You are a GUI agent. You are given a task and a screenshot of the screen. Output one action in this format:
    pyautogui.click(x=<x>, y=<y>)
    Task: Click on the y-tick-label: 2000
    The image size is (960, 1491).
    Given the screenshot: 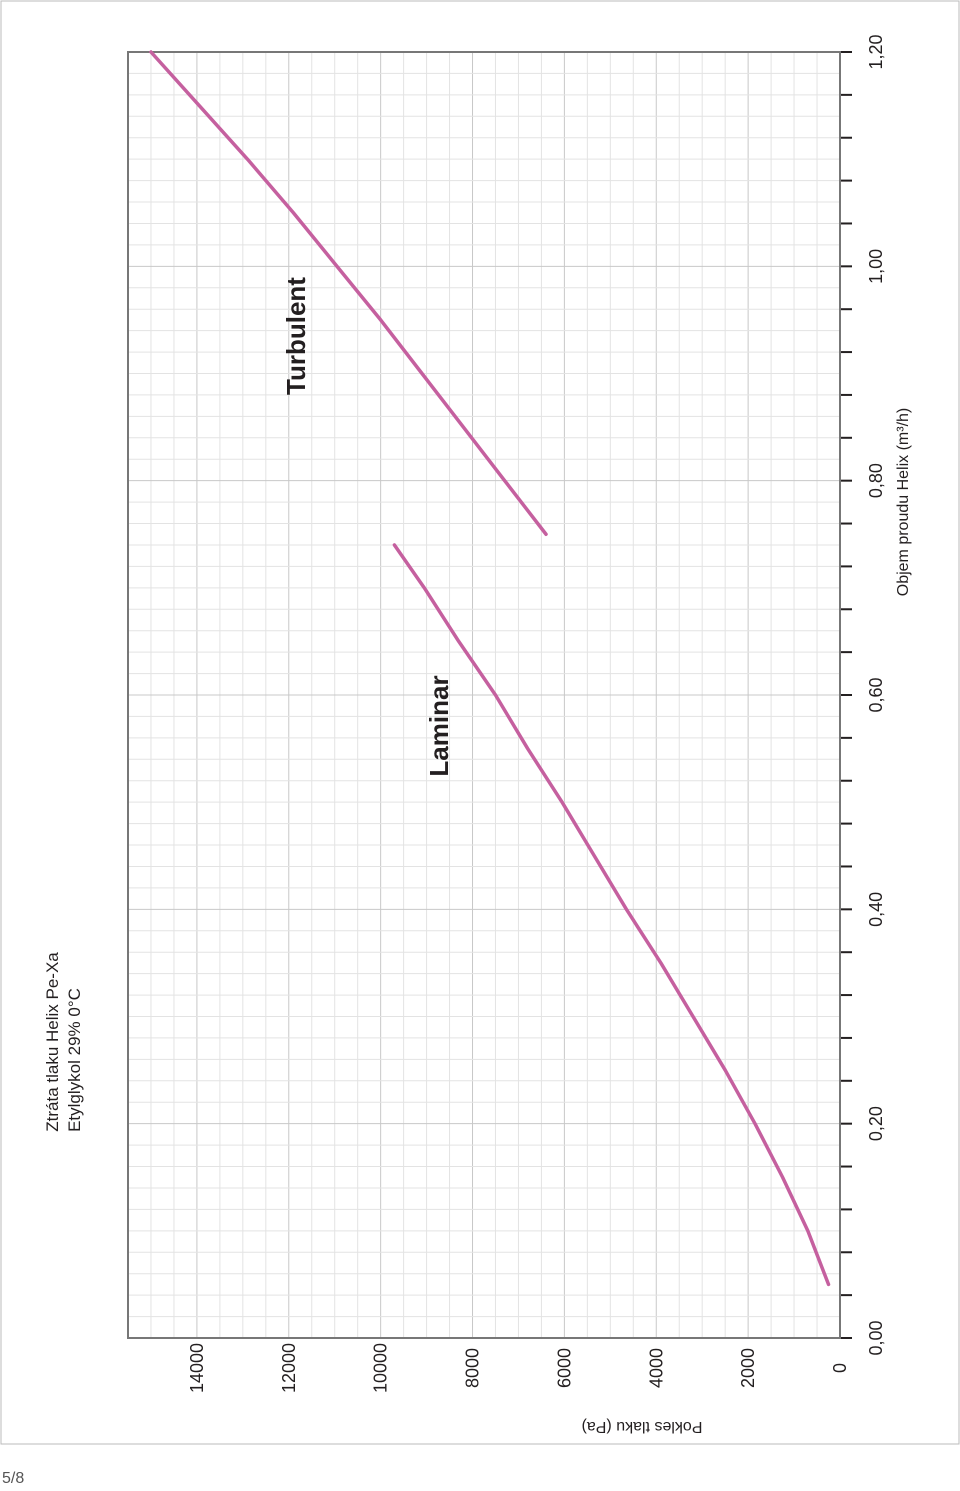 What is the action you would take?
    pyautogui.click(x=748, y=1368)
    